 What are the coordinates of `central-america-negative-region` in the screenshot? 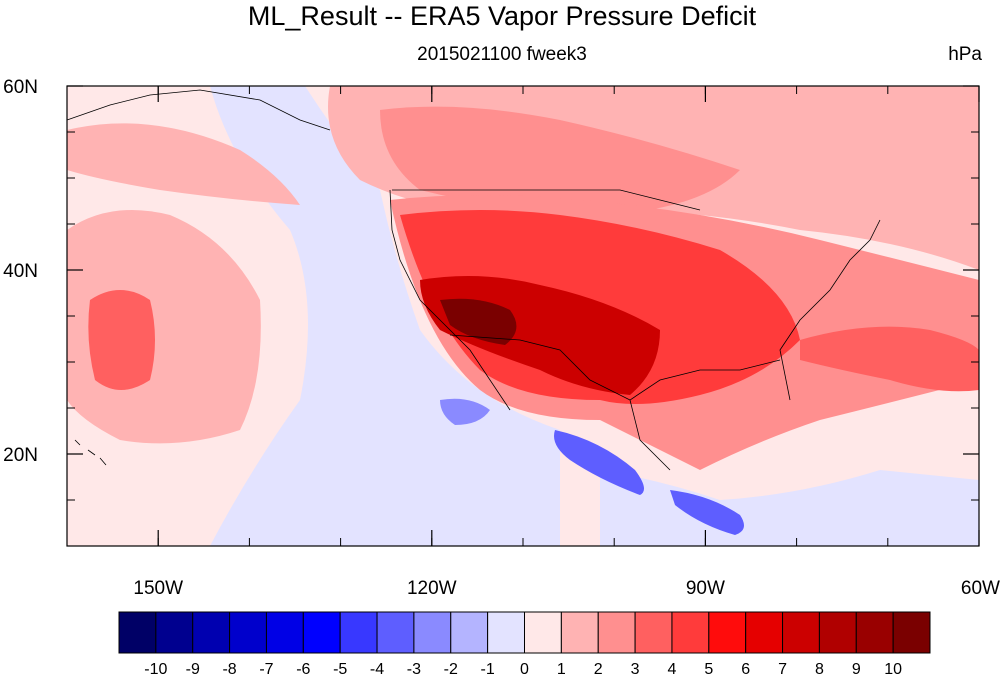 It's located at (707, 512).